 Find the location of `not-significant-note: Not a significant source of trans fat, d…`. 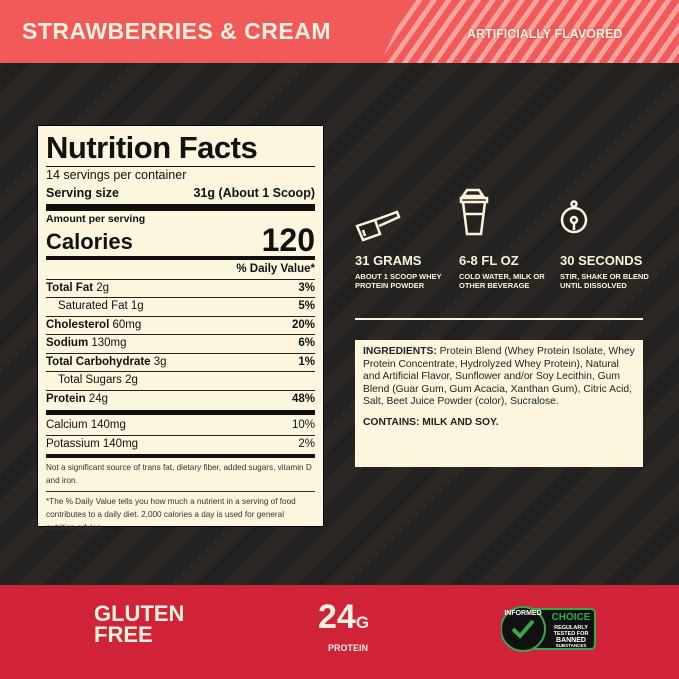

not-significant-note: Not a significant source of trans fat, d… is located at coordinates (180, 475).